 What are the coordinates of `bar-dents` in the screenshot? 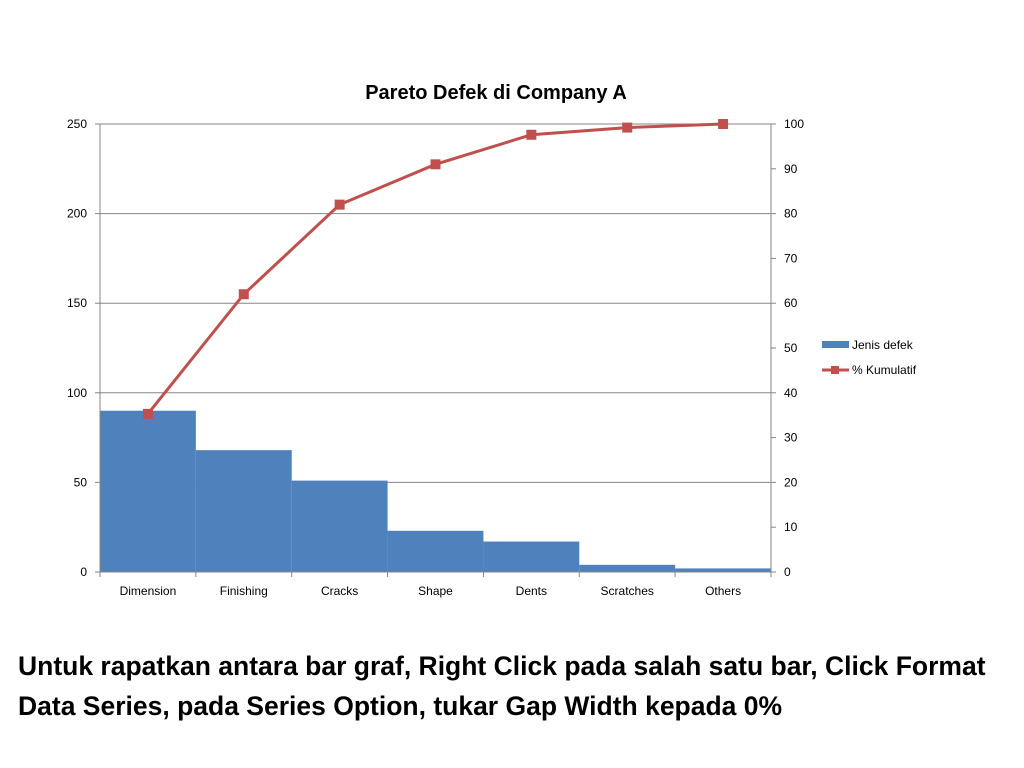 It's located at (531, 556).